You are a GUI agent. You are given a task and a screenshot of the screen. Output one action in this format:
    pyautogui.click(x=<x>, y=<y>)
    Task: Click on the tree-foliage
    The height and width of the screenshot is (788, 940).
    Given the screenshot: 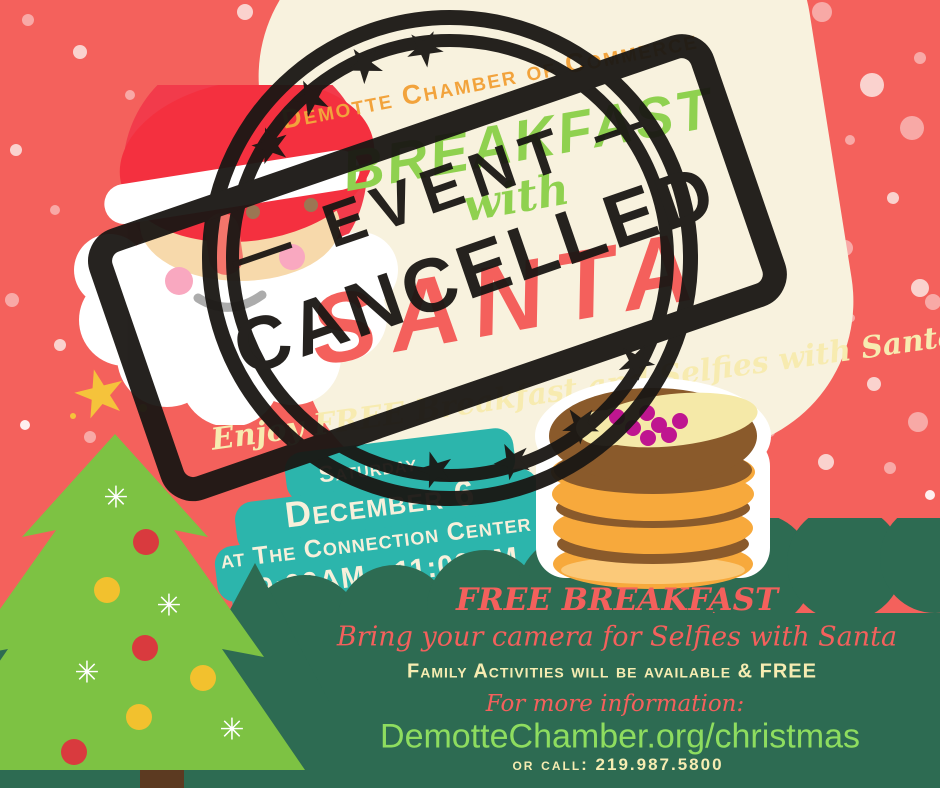 What is the action you would take?
    pyautogui.click(x=152, y=602)
    